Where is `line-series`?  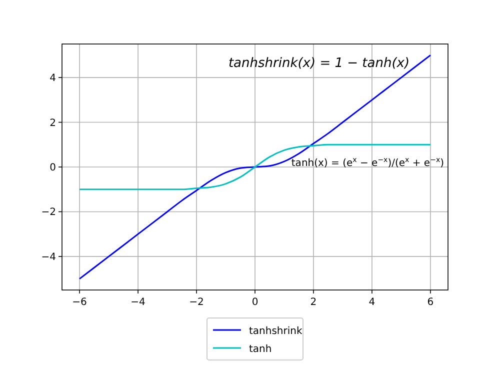 line-series is located at coordinates (255, 167).